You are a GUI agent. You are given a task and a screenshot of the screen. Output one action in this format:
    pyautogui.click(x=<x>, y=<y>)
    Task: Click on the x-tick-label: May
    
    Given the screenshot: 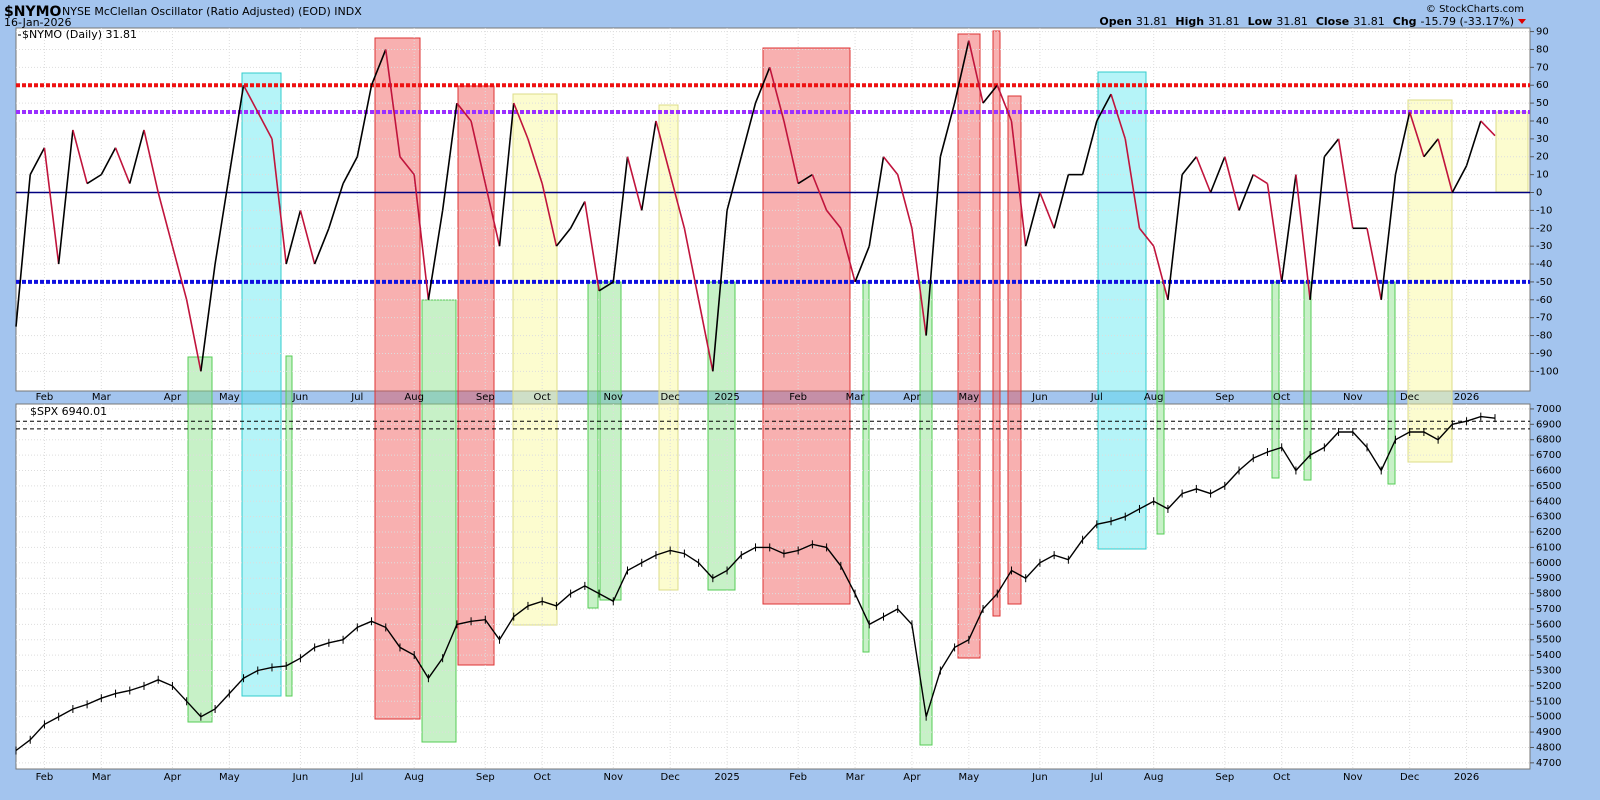 What is the action you would take?
    pyautogui.click(x=229, y=397)
    